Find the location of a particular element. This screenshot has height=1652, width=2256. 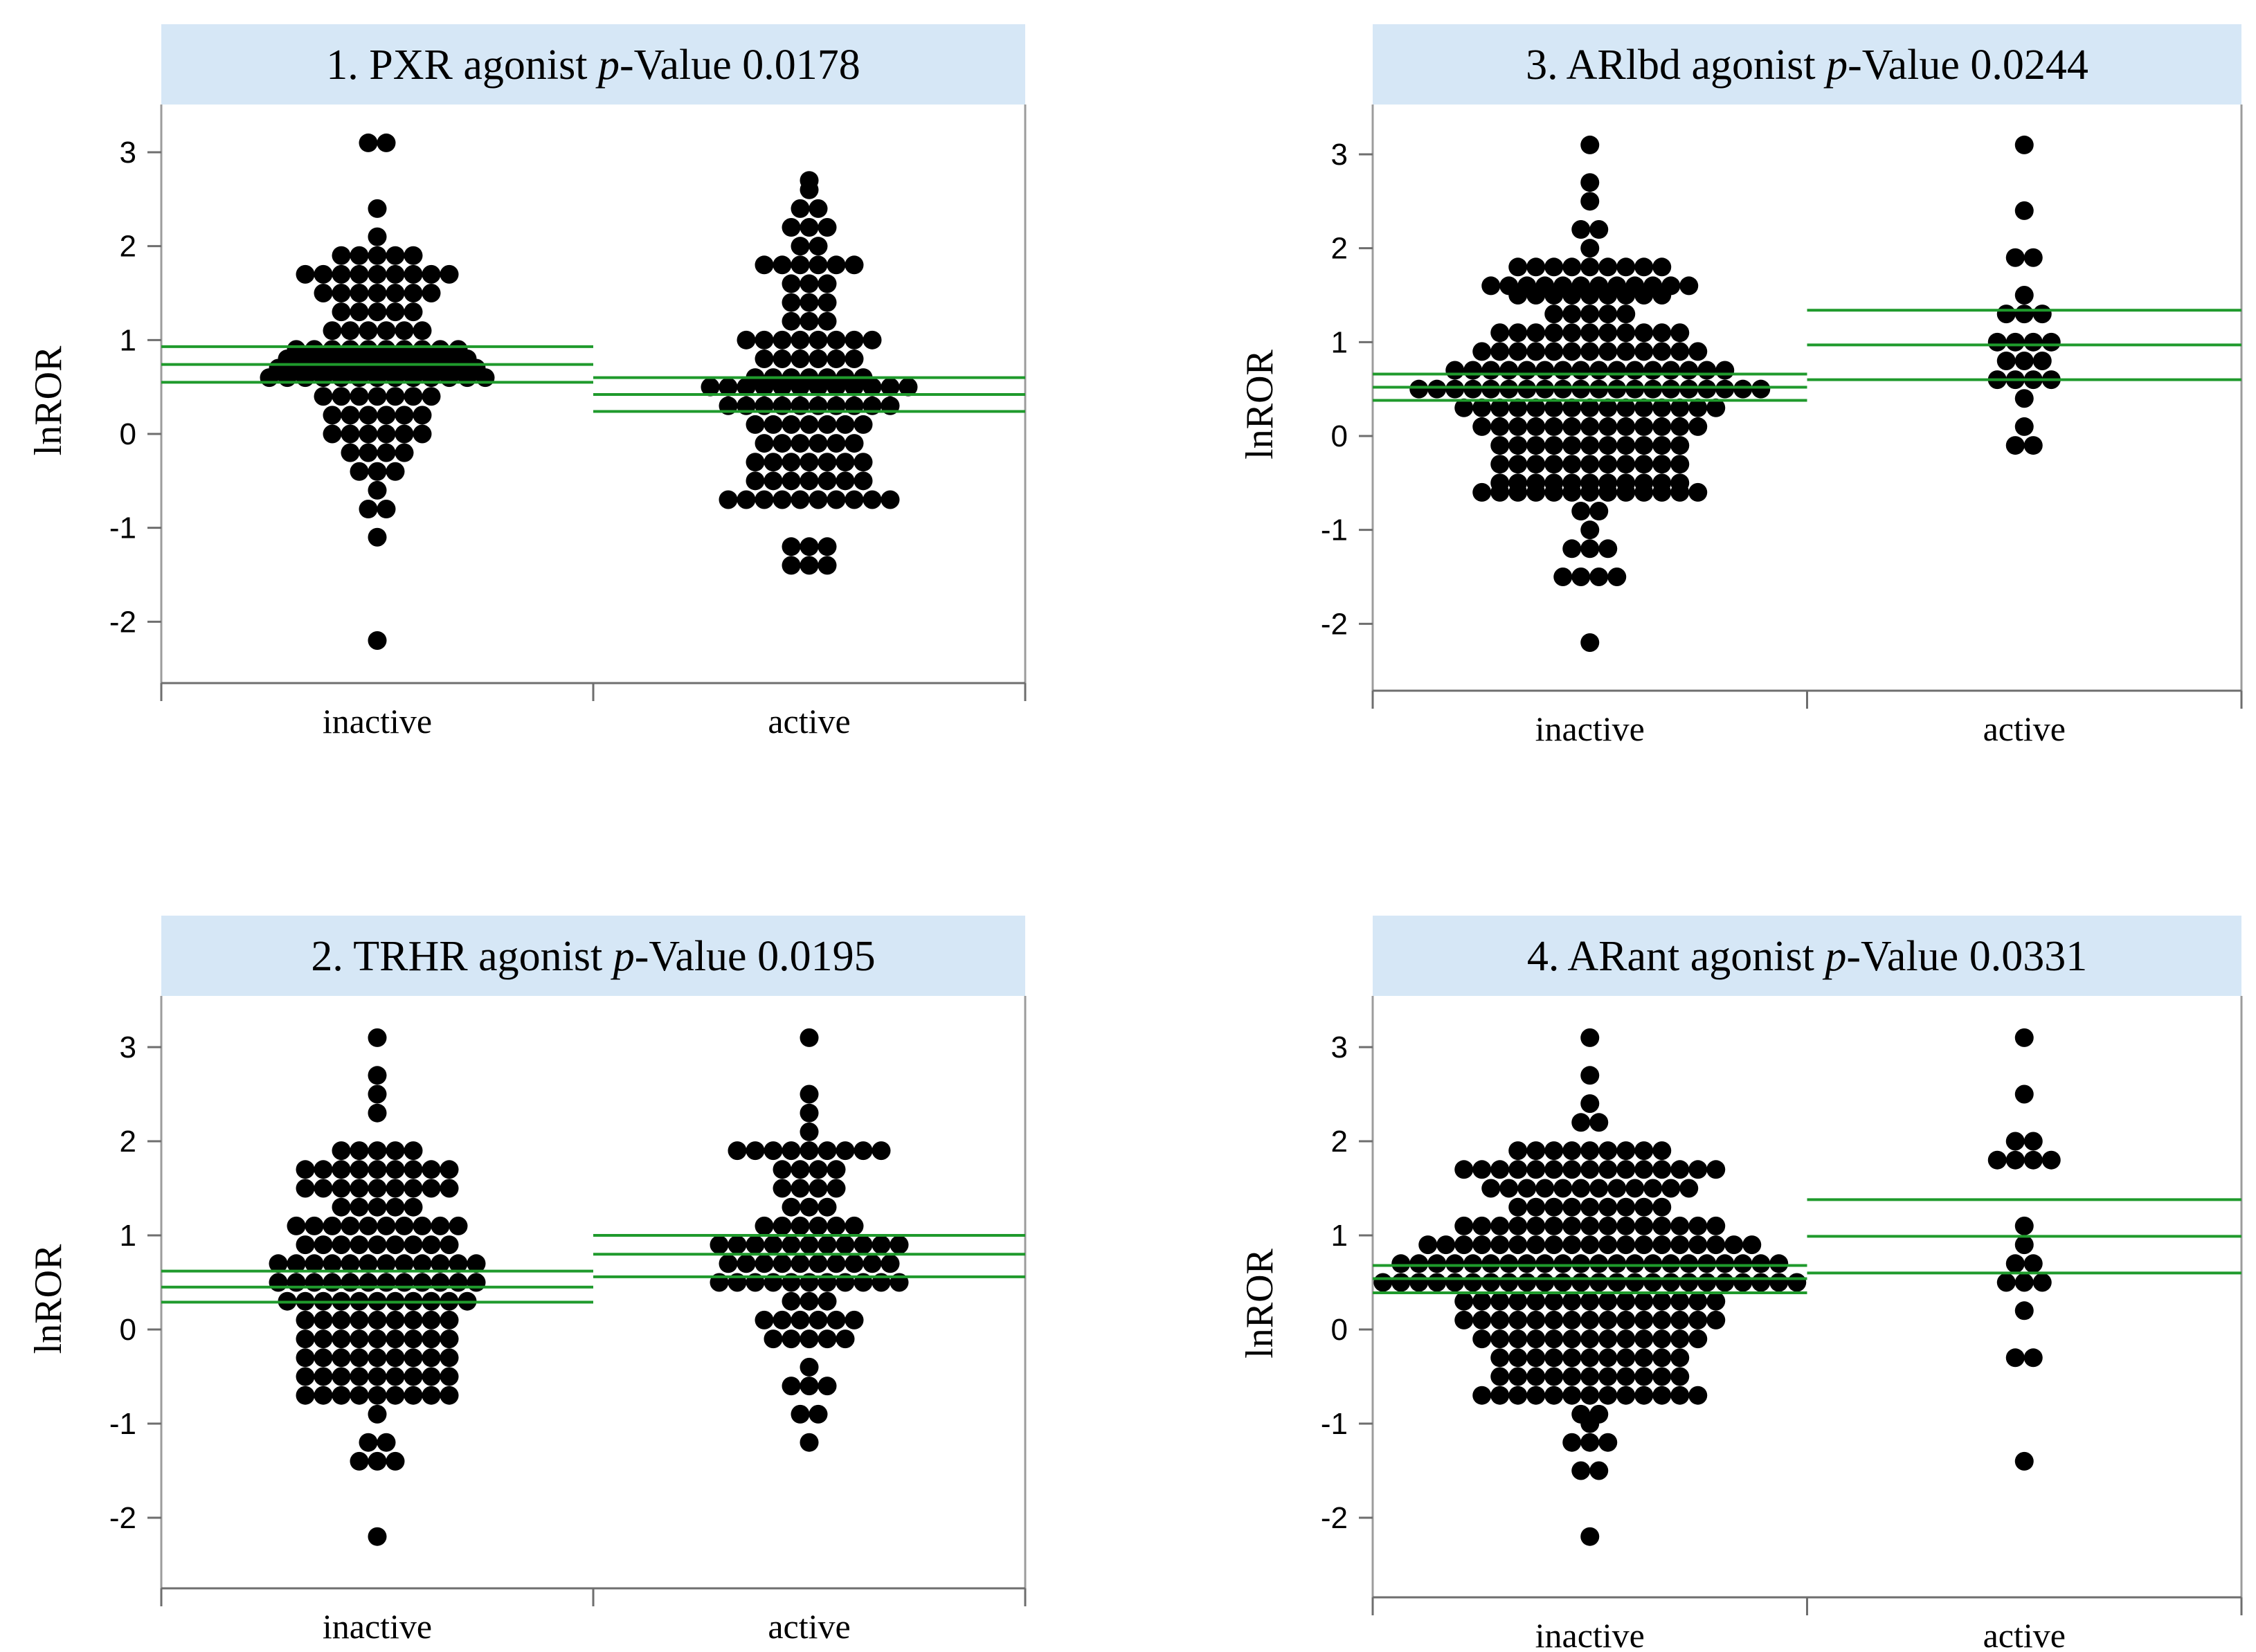

series-inactive is located at coordinates (1590, 1287).